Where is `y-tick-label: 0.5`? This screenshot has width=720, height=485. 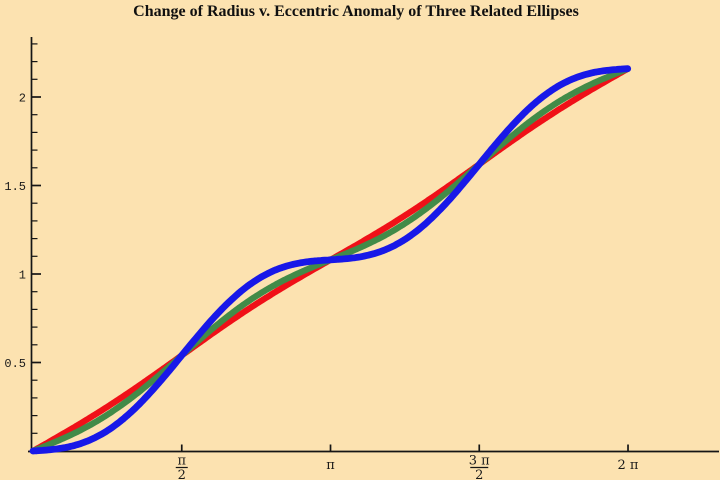 y-tick-label: 0.5 is located at coordinates (15, 364).